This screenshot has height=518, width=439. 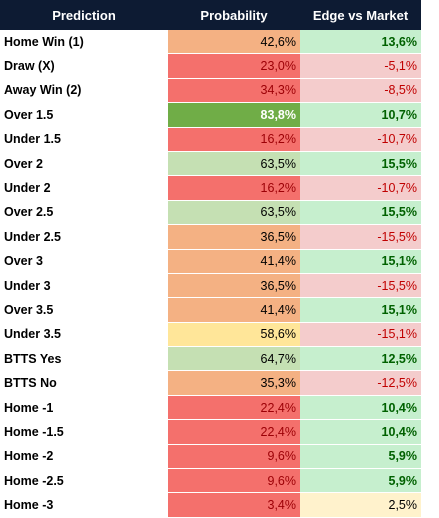 What do you see at coordinates (84, 383) in the screenshot?
I see `prediction-cell: BTTS No` at bounding box center [84, 383].